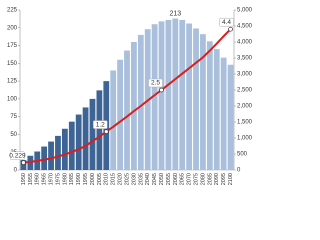 The height and width of the screenshot is (240, 320). Describe the element at coordinates (242, 155) in the screenshot. I see `y2-tick-label: 500` at that location.